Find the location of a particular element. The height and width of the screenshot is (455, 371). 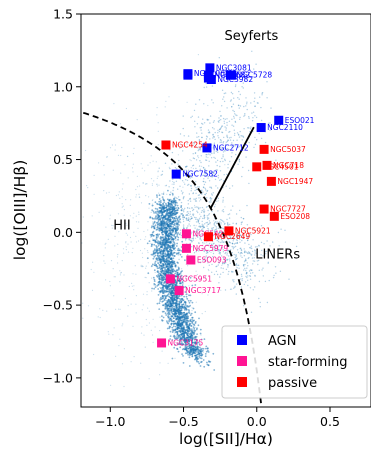

galaxy-label: NGC7727 is located at coordinates (288, 209).